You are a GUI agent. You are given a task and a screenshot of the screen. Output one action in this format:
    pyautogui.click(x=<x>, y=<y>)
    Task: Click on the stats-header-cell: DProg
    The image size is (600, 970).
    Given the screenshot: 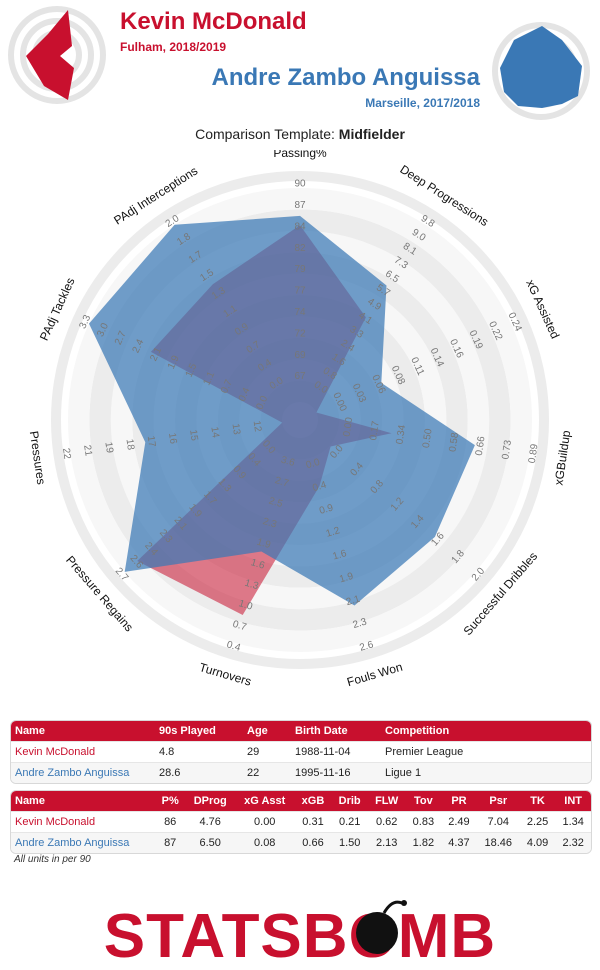 What is the action you would take?
    pyautogui.click(x=210, y=801)
    